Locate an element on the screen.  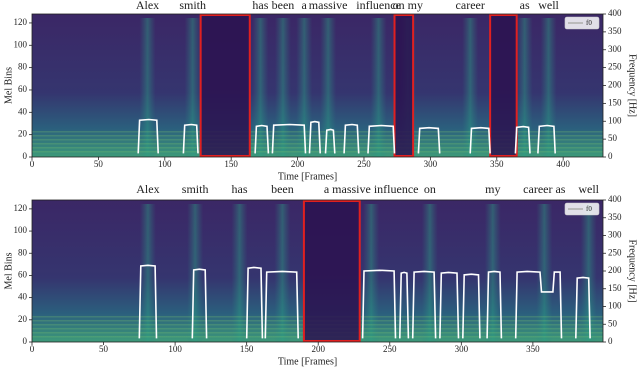
word-label: influence is located at coordinates (378, 6).